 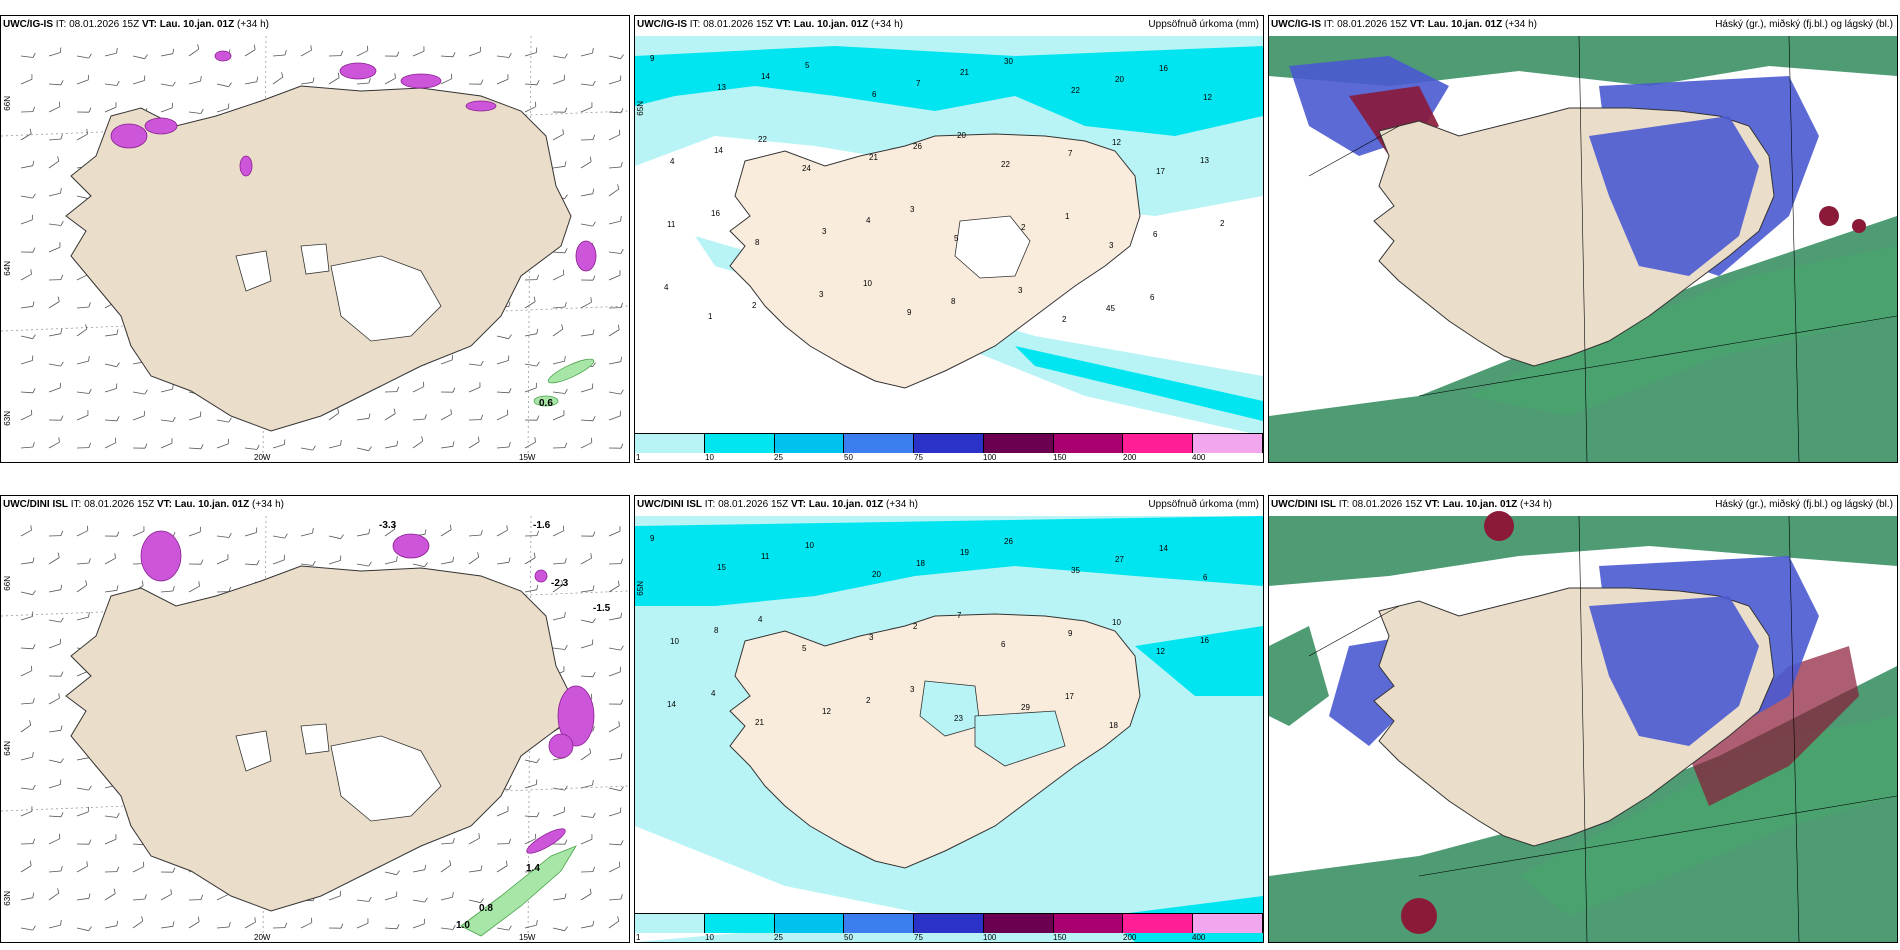 What do you see at coordinates (546, 403) in the screenshot?
I see `icing-value: 0.6` at bounding box center [546, 403].